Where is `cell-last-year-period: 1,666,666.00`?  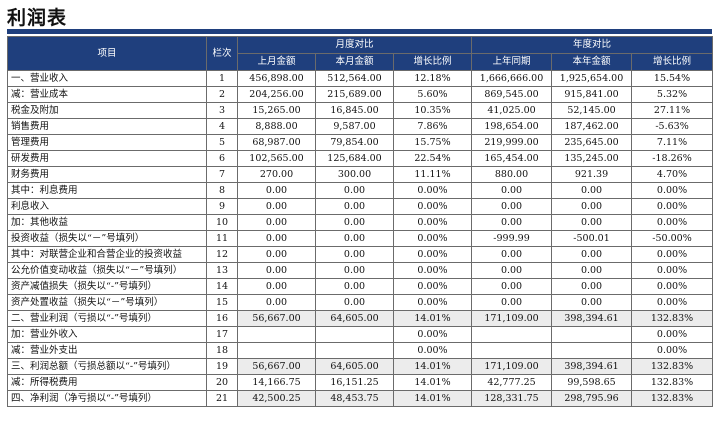
cell-last-year-period: 1,666,666.00 is located at coordinates (512, 78).